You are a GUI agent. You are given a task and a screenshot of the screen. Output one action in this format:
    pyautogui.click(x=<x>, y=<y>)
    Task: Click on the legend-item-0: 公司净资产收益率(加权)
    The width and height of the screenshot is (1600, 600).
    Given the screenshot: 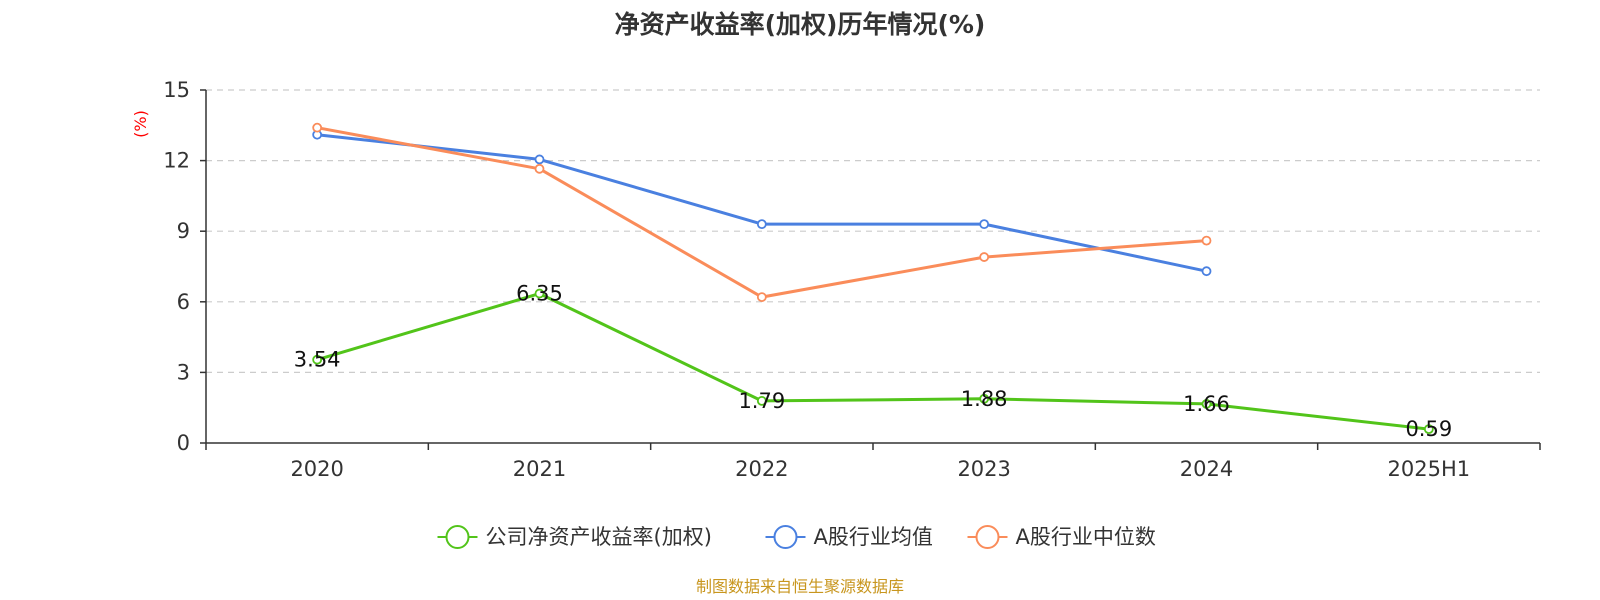 What is the action you would take?
    pyautogui.click(x=574, y=537)
    